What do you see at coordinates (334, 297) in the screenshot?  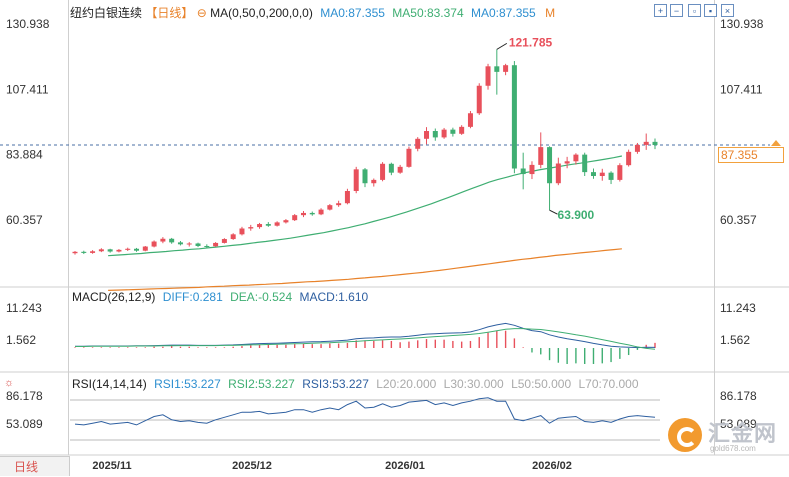 I see `macd-value: MACD:1.610` at bounding box center [334, 297].